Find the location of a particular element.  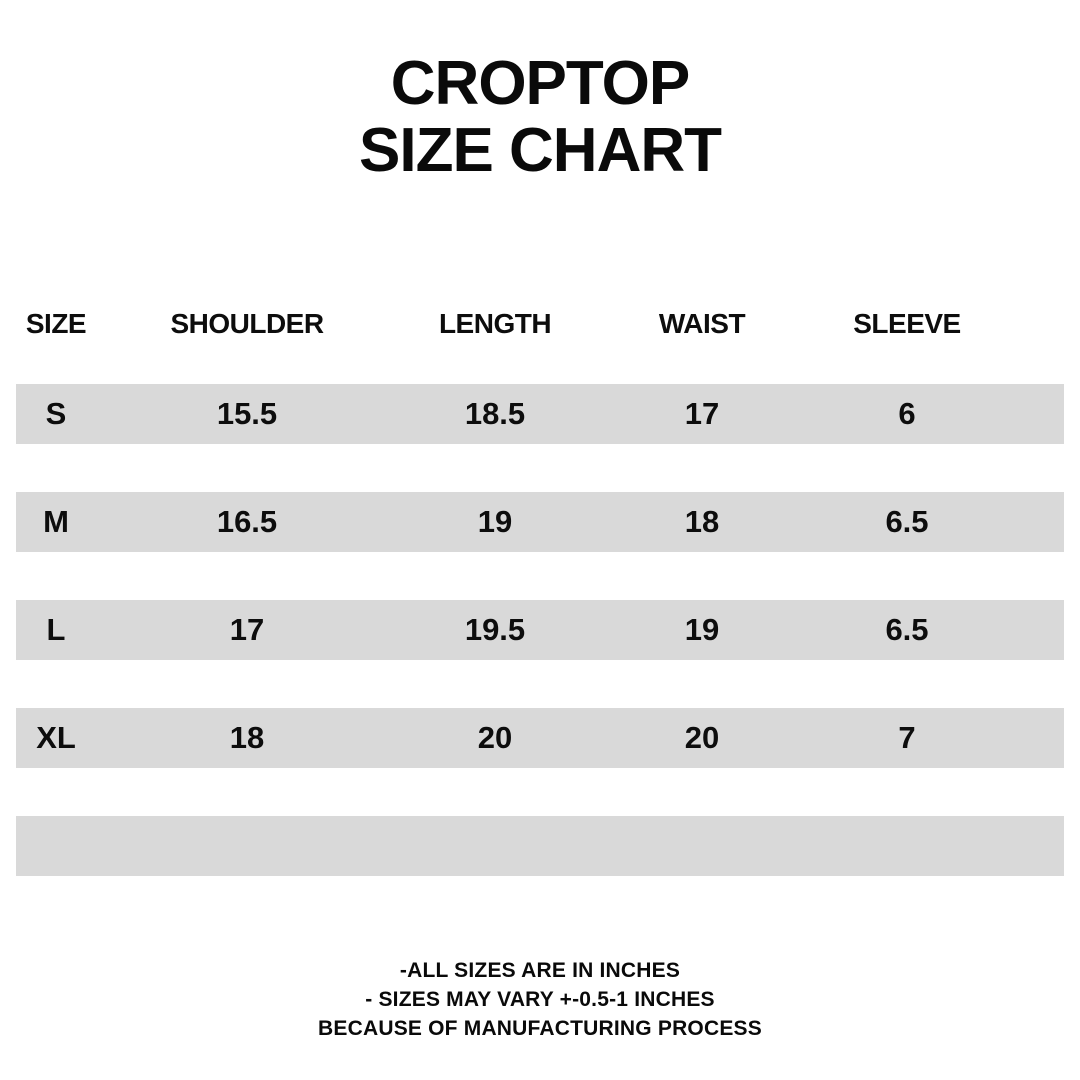

page-title-line2: SIZE CHART is located at coordinates (540, 150).